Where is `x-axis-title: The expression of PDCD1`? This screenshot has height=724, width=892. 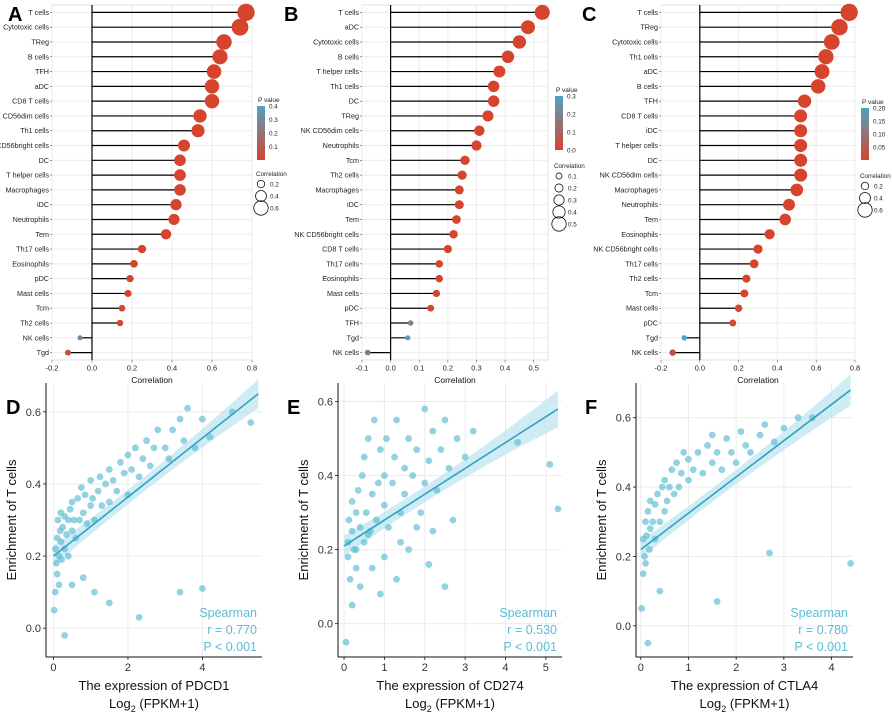 x-axis-title: The expression of PDCD1 is located at coordinates (153, 685).